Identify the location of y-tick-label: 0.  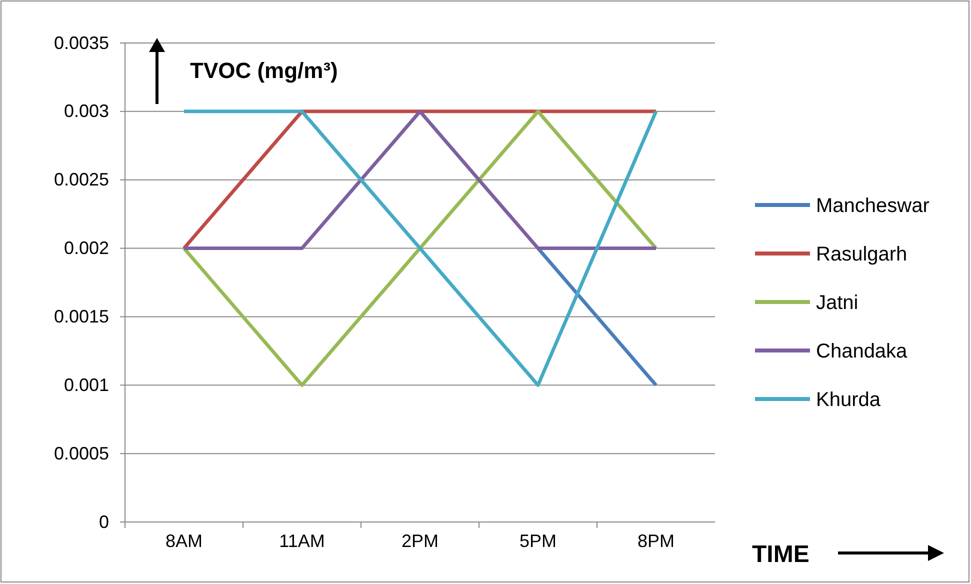
(103, 522).